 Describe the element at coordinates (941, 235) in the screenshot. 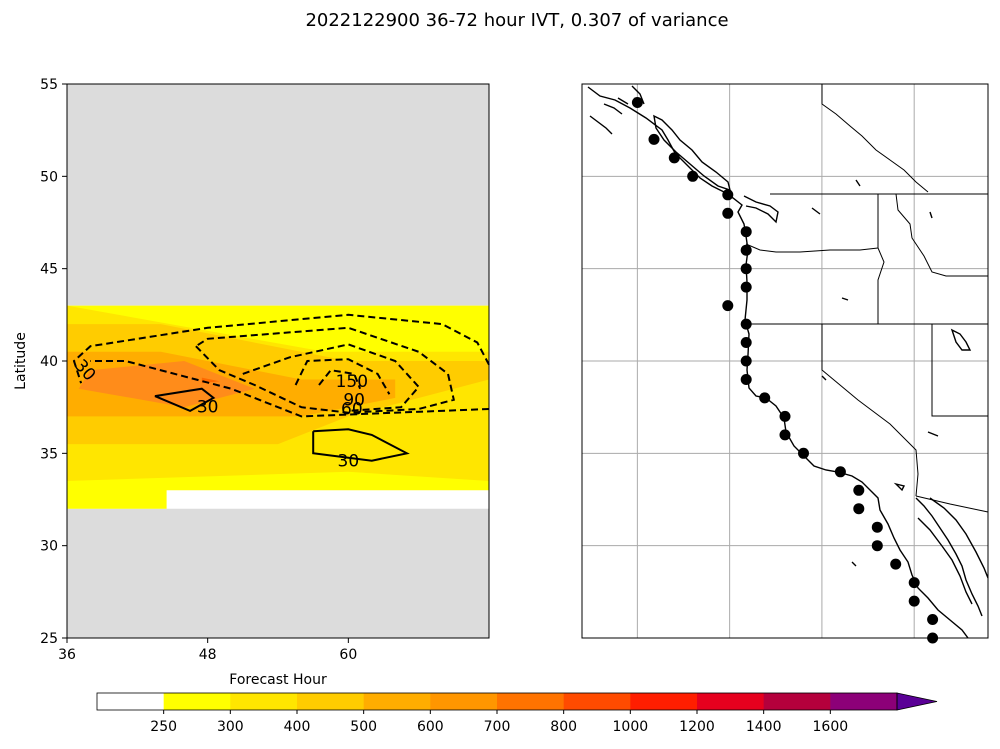

I see `idaho-montana-border` at that location.